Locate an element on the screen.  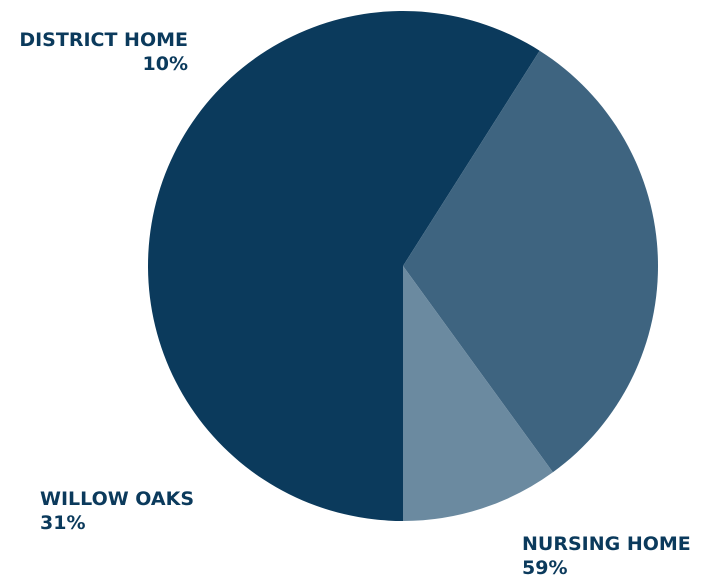
slice-label-name: DISTRICT HOME is located at coordinates (103, 40).